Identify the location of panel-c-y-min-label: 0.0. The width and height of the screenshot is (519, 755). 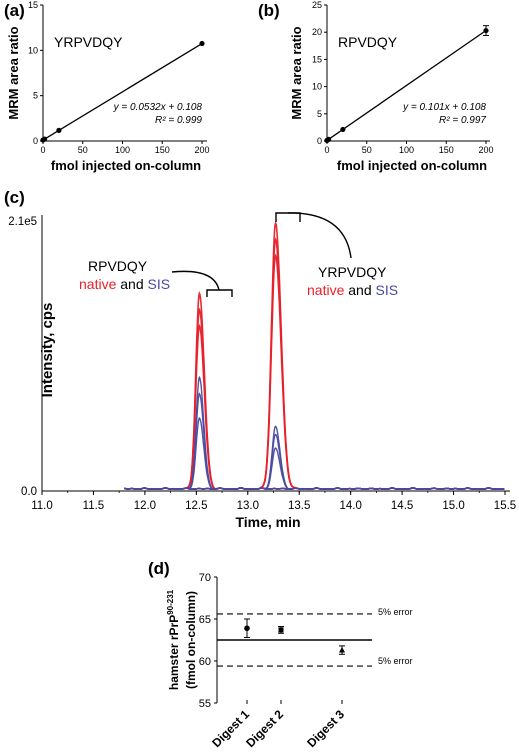
(29, 492).